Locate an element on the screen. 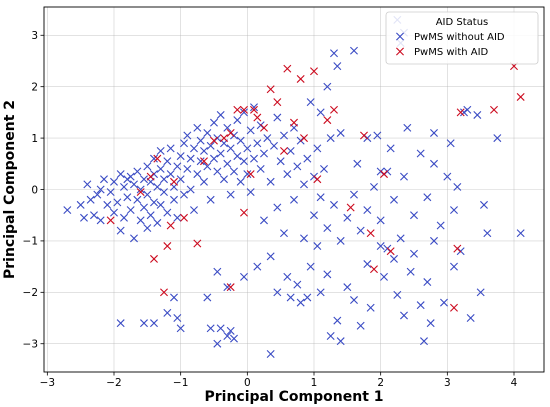 The height and width of the screenshot is (407, 550). legend-box is located at coordinates (462, 38).